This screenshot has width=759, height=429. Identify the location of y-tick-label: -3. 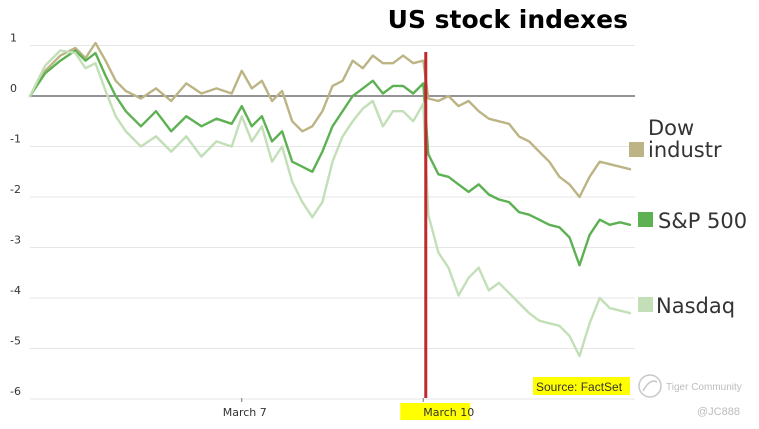
(15, 240).